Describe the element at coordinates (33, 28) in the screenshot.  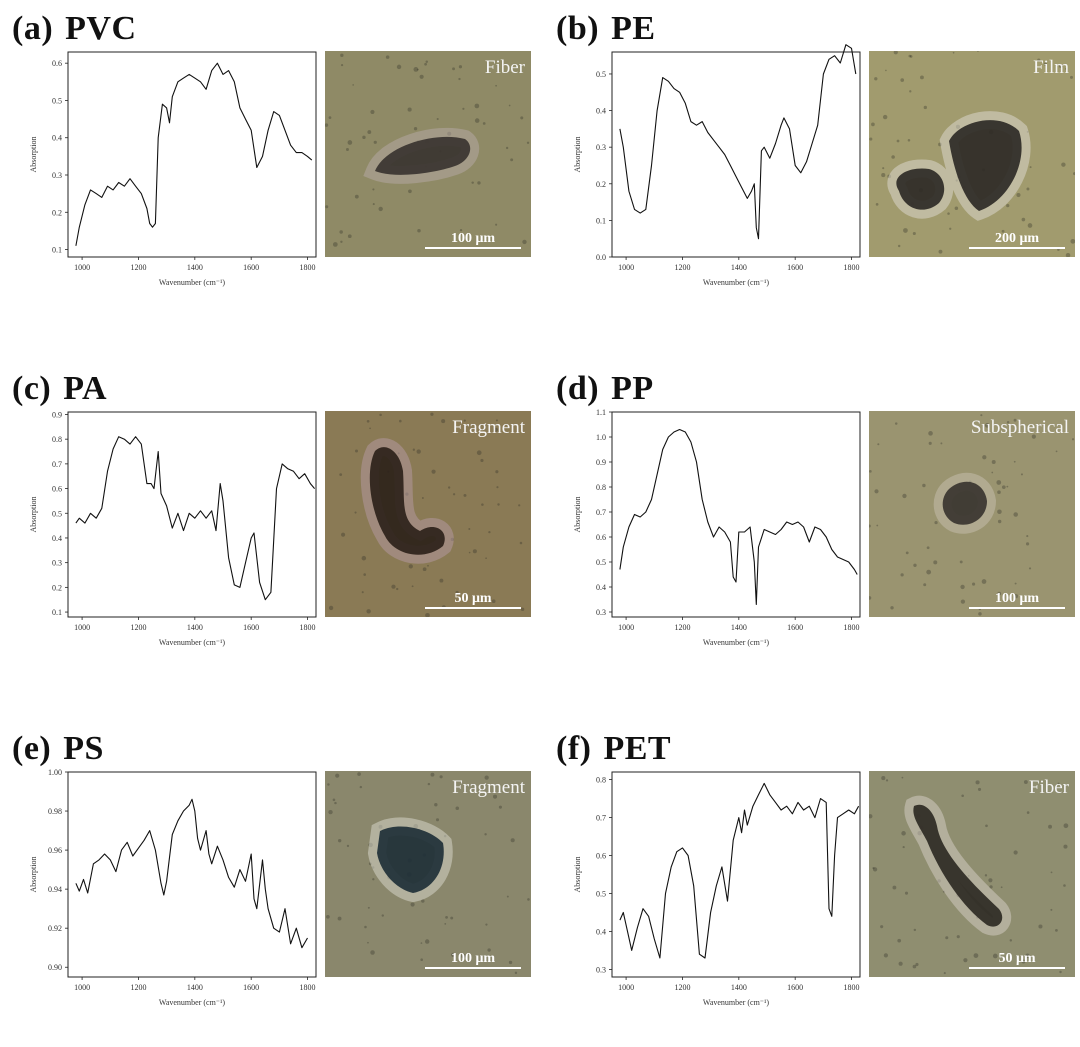
I see `panel-tag: (a)` at that location.